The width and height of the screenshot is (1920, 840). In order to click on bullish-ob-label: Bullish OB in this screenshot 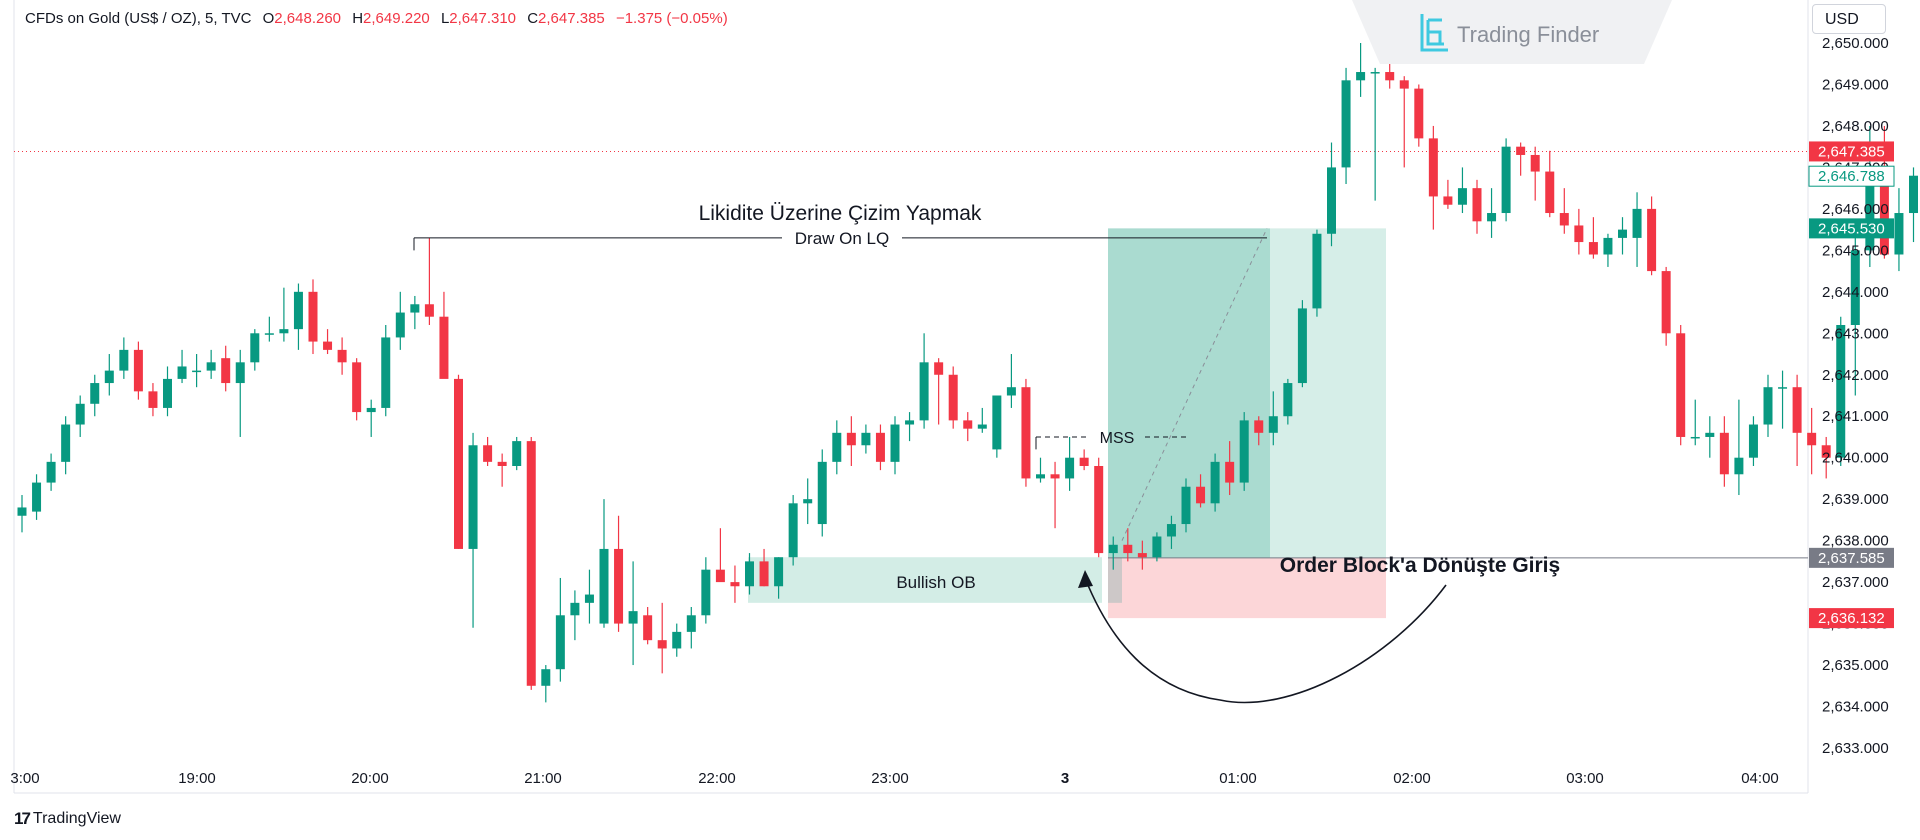, I will do `click(935, 582)`.